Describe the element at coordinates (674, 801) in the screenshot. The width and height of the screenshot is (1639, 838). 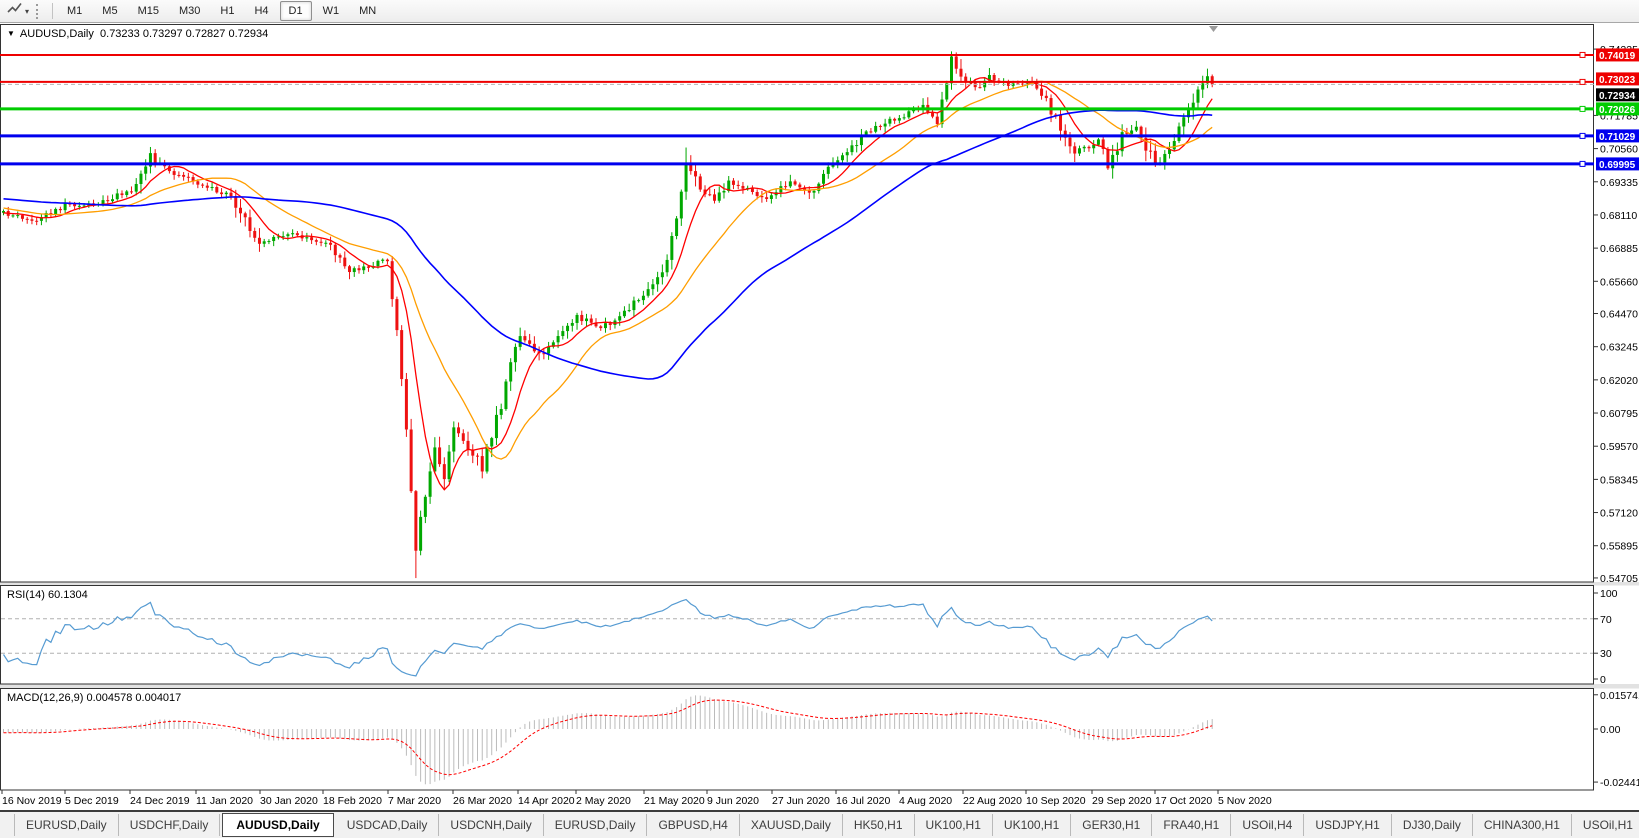
I see `date-axis-label: 21 May 2020` at that location.